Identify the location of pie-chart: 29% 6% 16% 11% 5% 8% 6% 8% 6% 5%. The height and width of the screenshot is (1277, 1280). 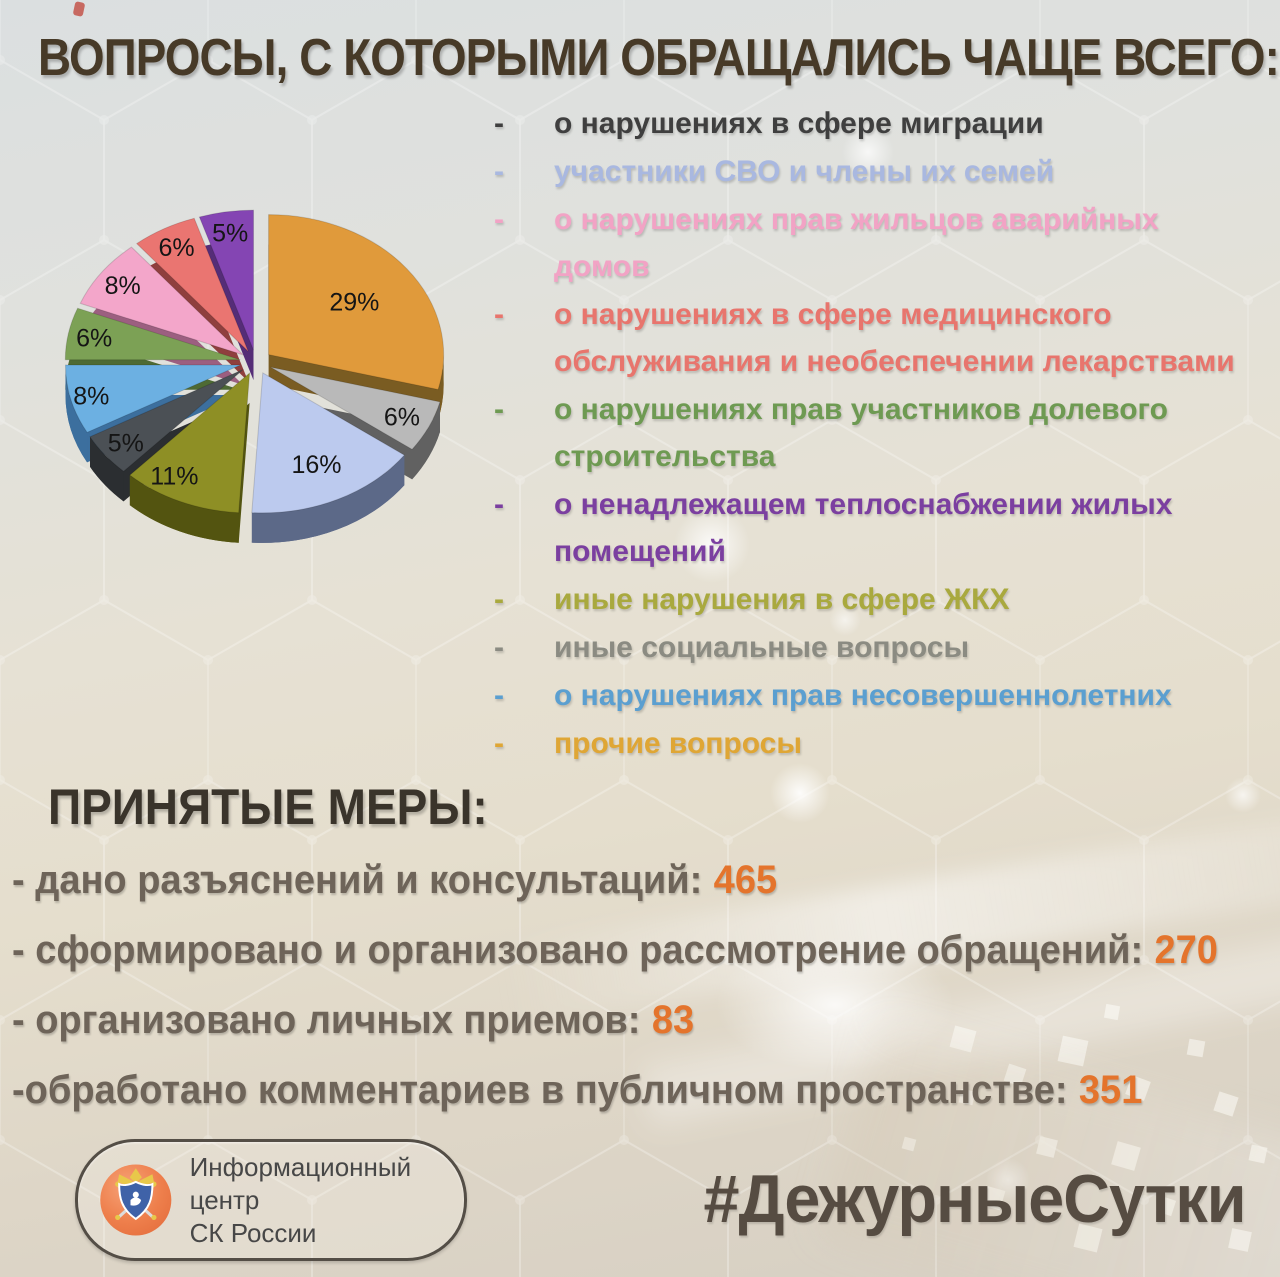
(255, 372).